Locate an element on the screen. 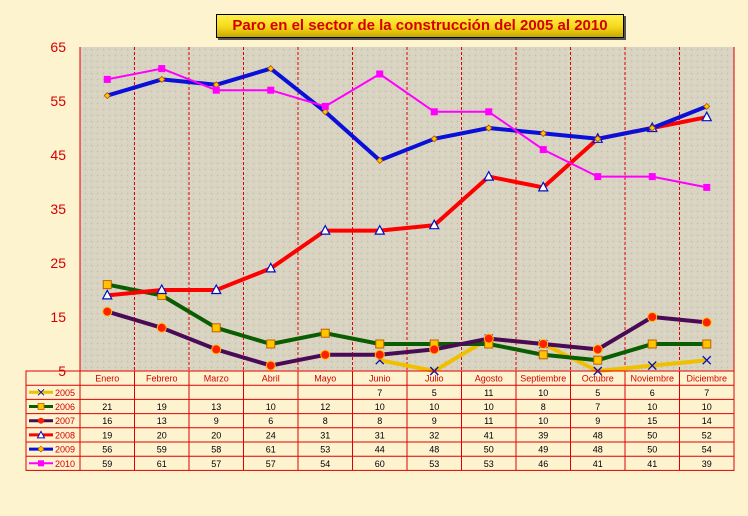  y-tick-label: 15 is located at coordinates (58, 317).